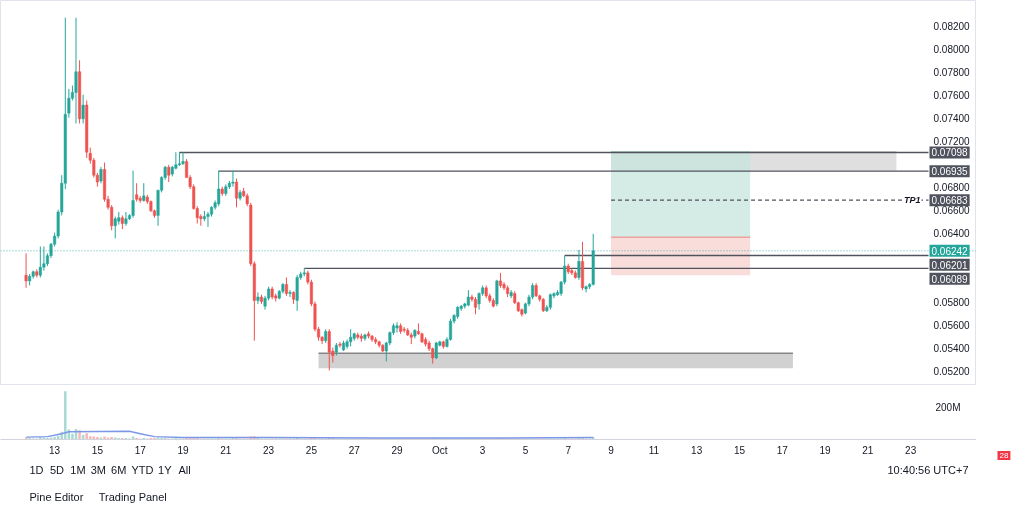 The height and width of the screenshot is (525, 1024). Describe the element at coordinates (354, 450) in the screenshot. I see `x-tick-label: 27` at that location.